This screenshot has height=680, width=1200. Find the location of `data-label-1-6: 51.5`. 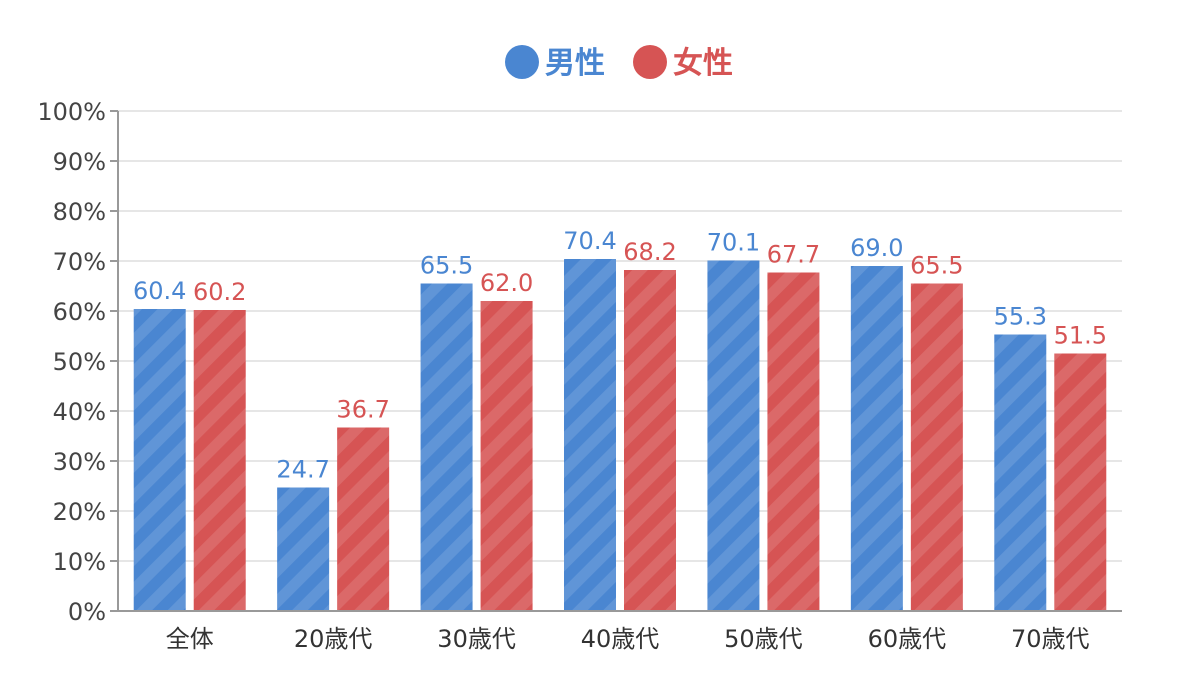

data-label-1-6: 51.5 is located at coordinates (1080, 336).